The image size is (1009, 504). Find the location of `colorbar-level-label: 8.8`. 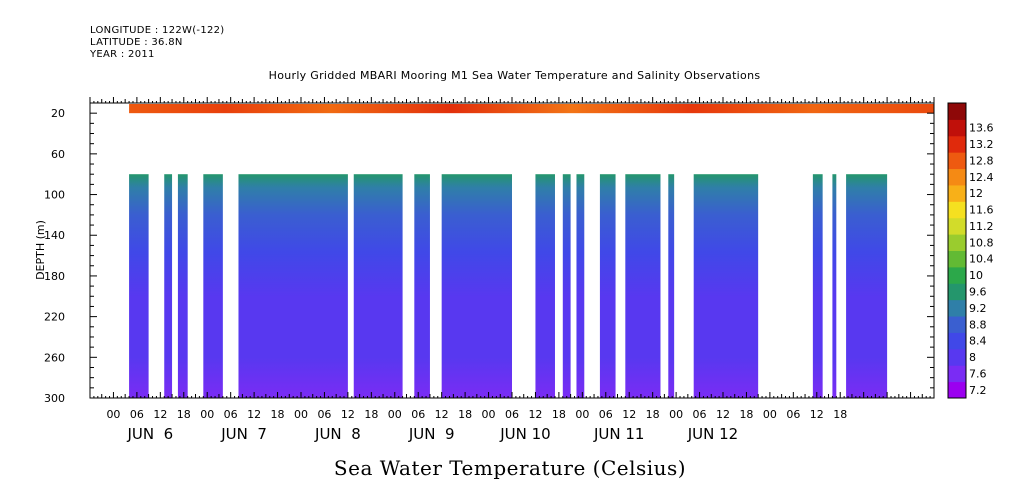

colorbar-level-label: 8.8 is located at coordinates (978, 324).